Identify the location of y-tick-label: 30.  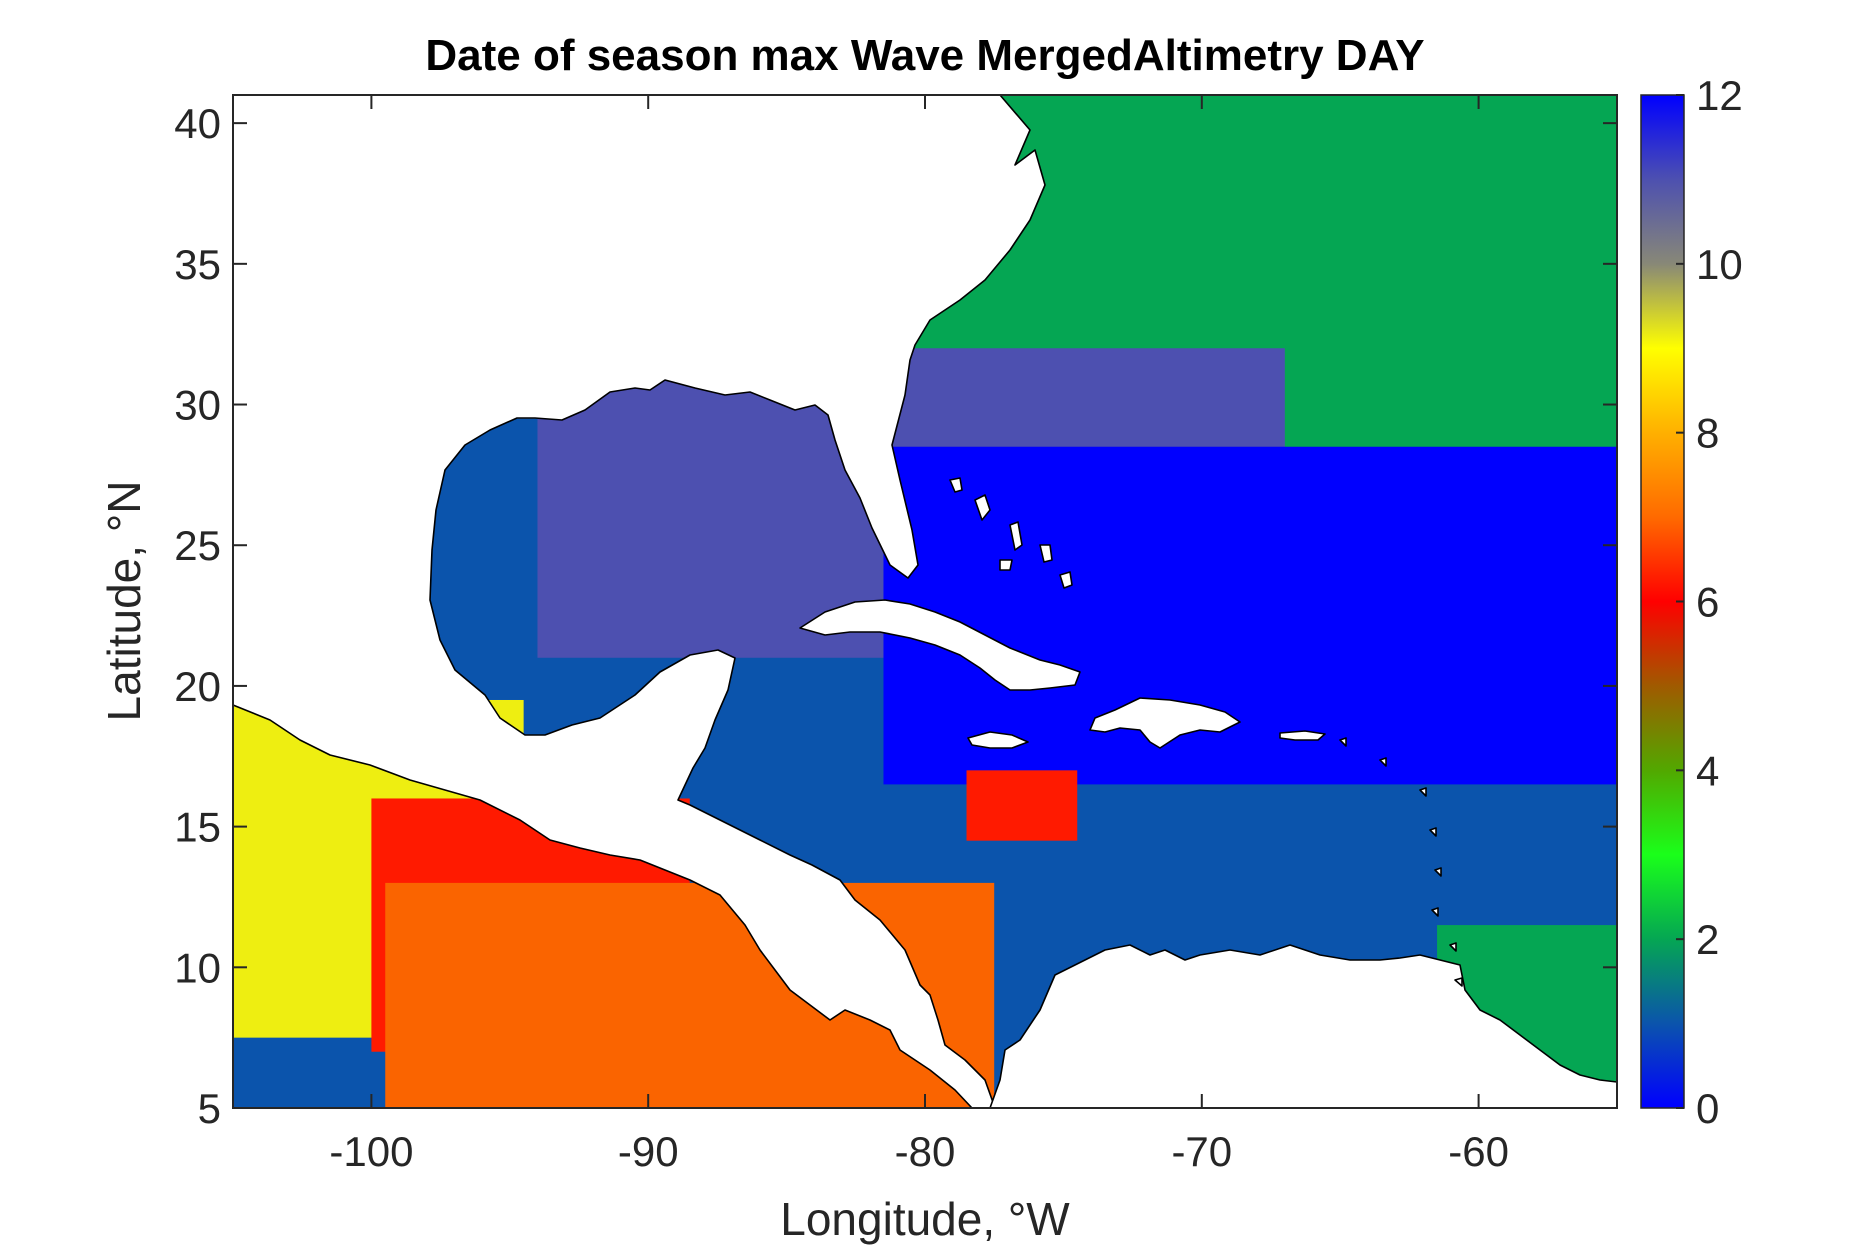
(197, 405).